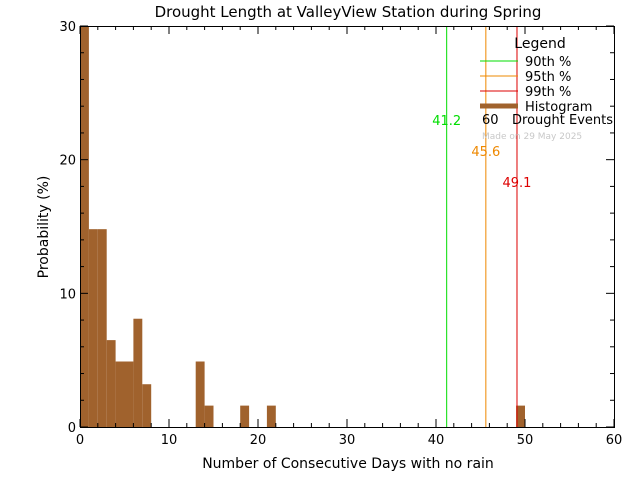 The image size is (640, 480). Describe the element at coordinates (347, 440) in the screenshot. I see `x-tick-label: 30` at that location.